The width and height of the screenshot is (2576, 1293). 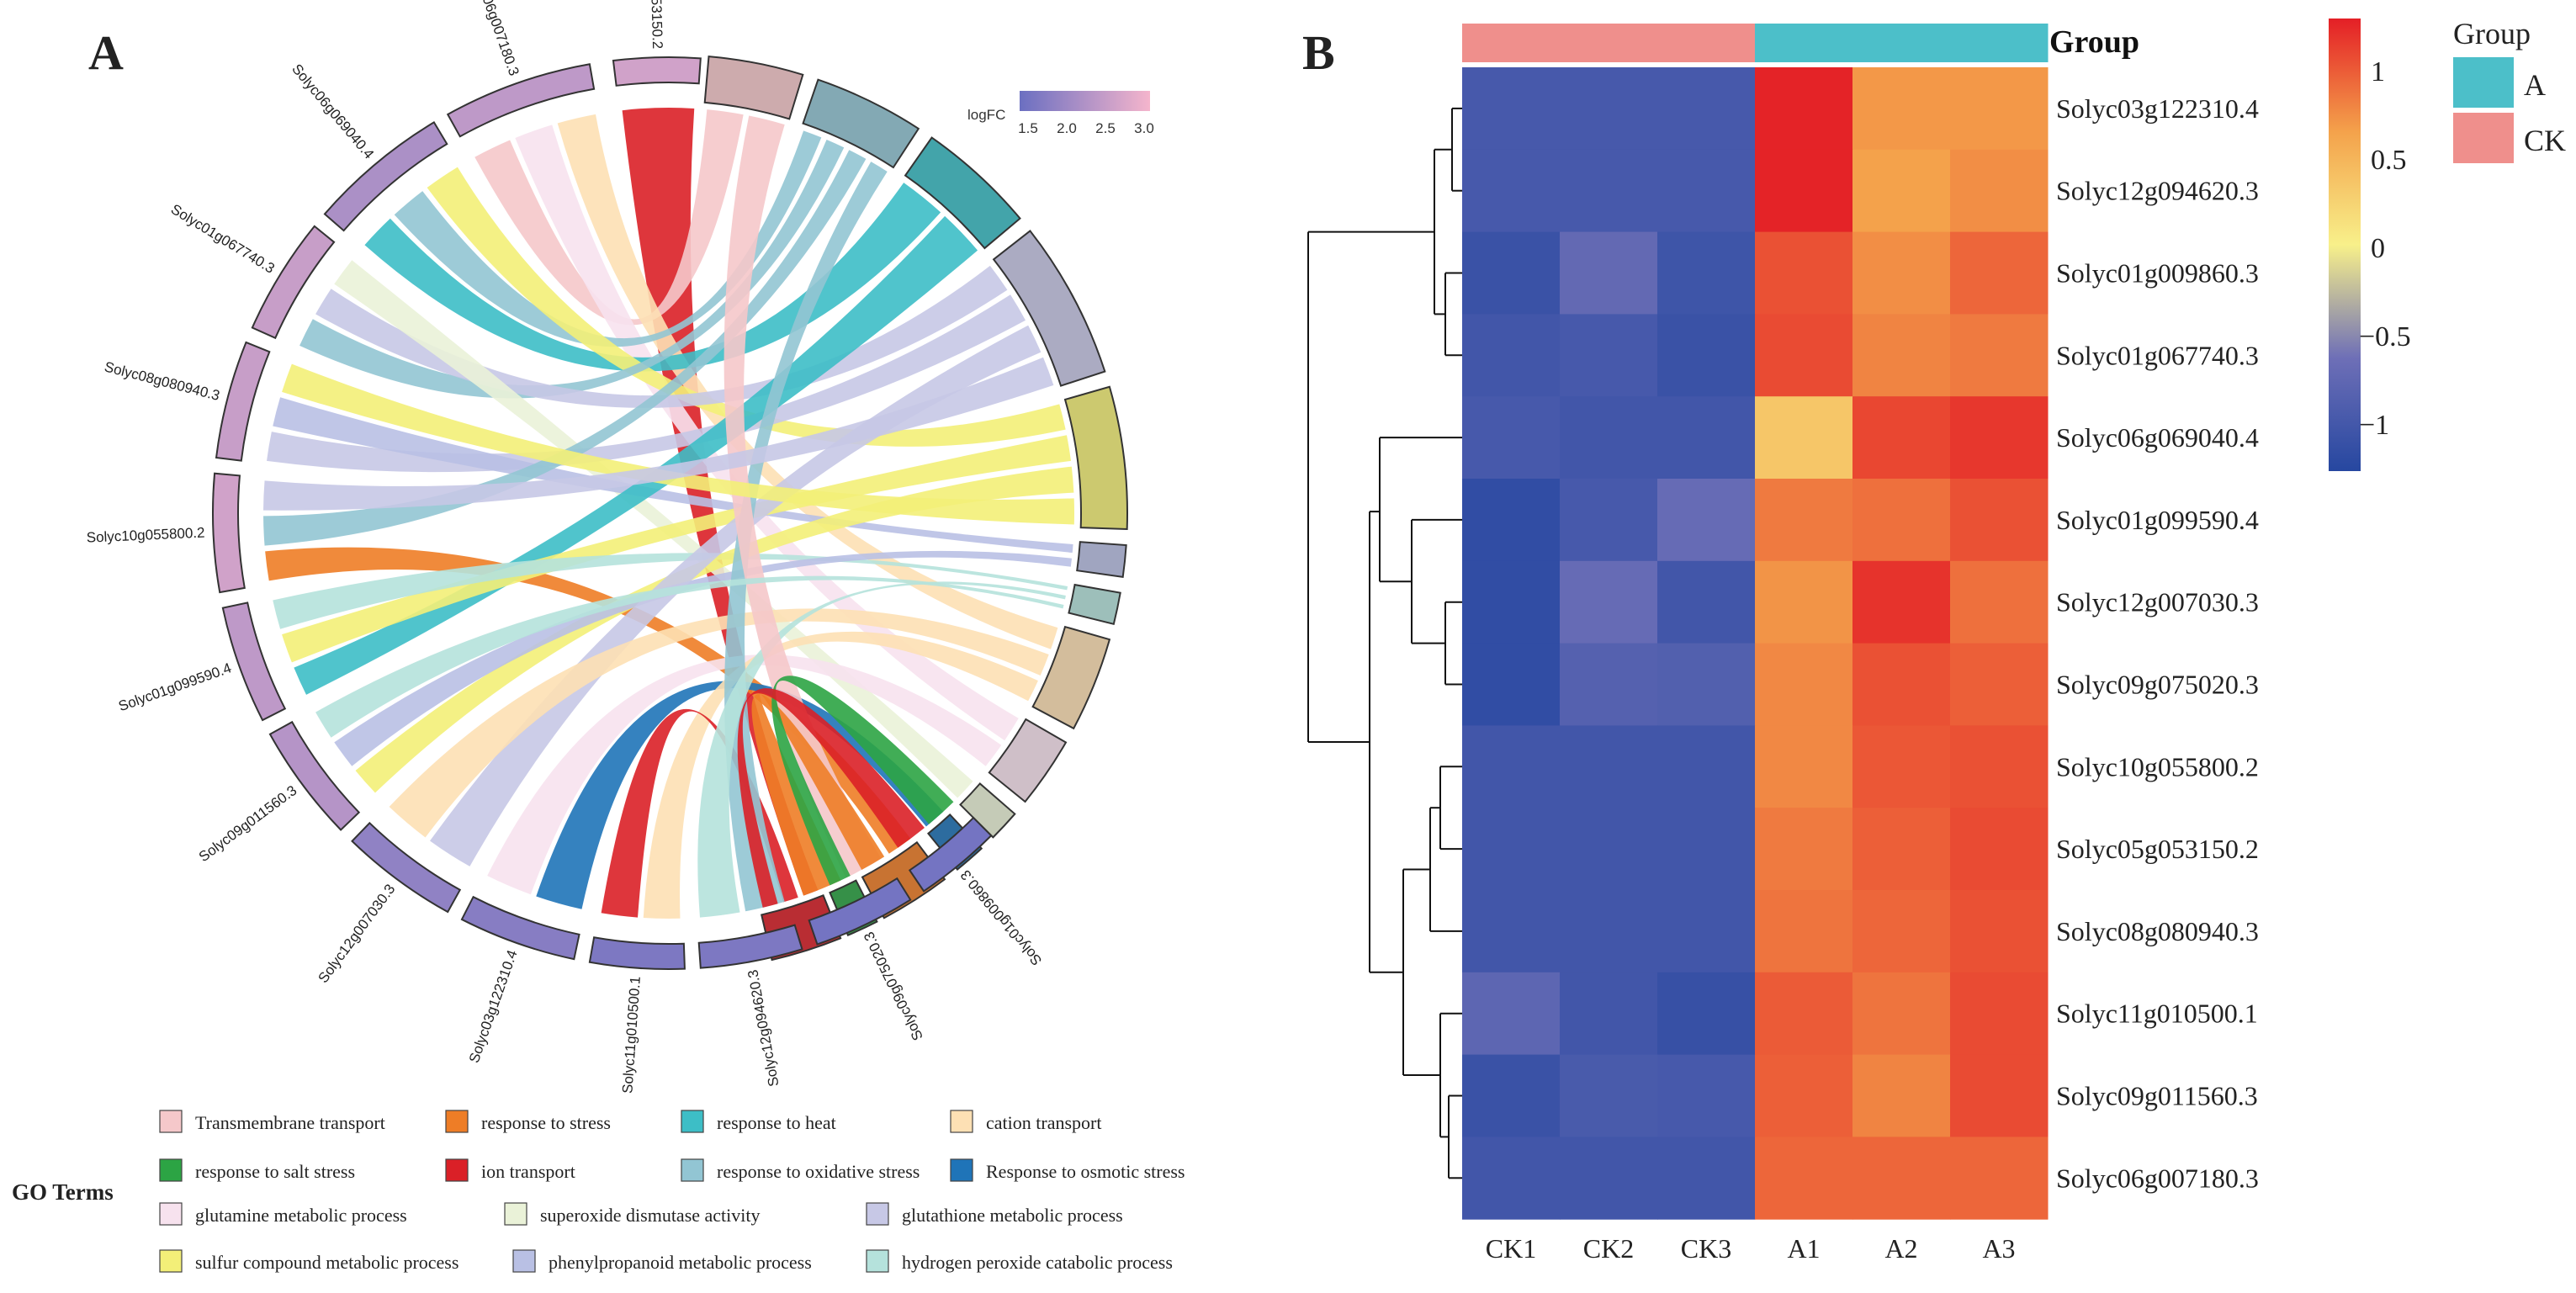 I want to click on logfc-tick: 2.5, so click(x=1105, y=128).